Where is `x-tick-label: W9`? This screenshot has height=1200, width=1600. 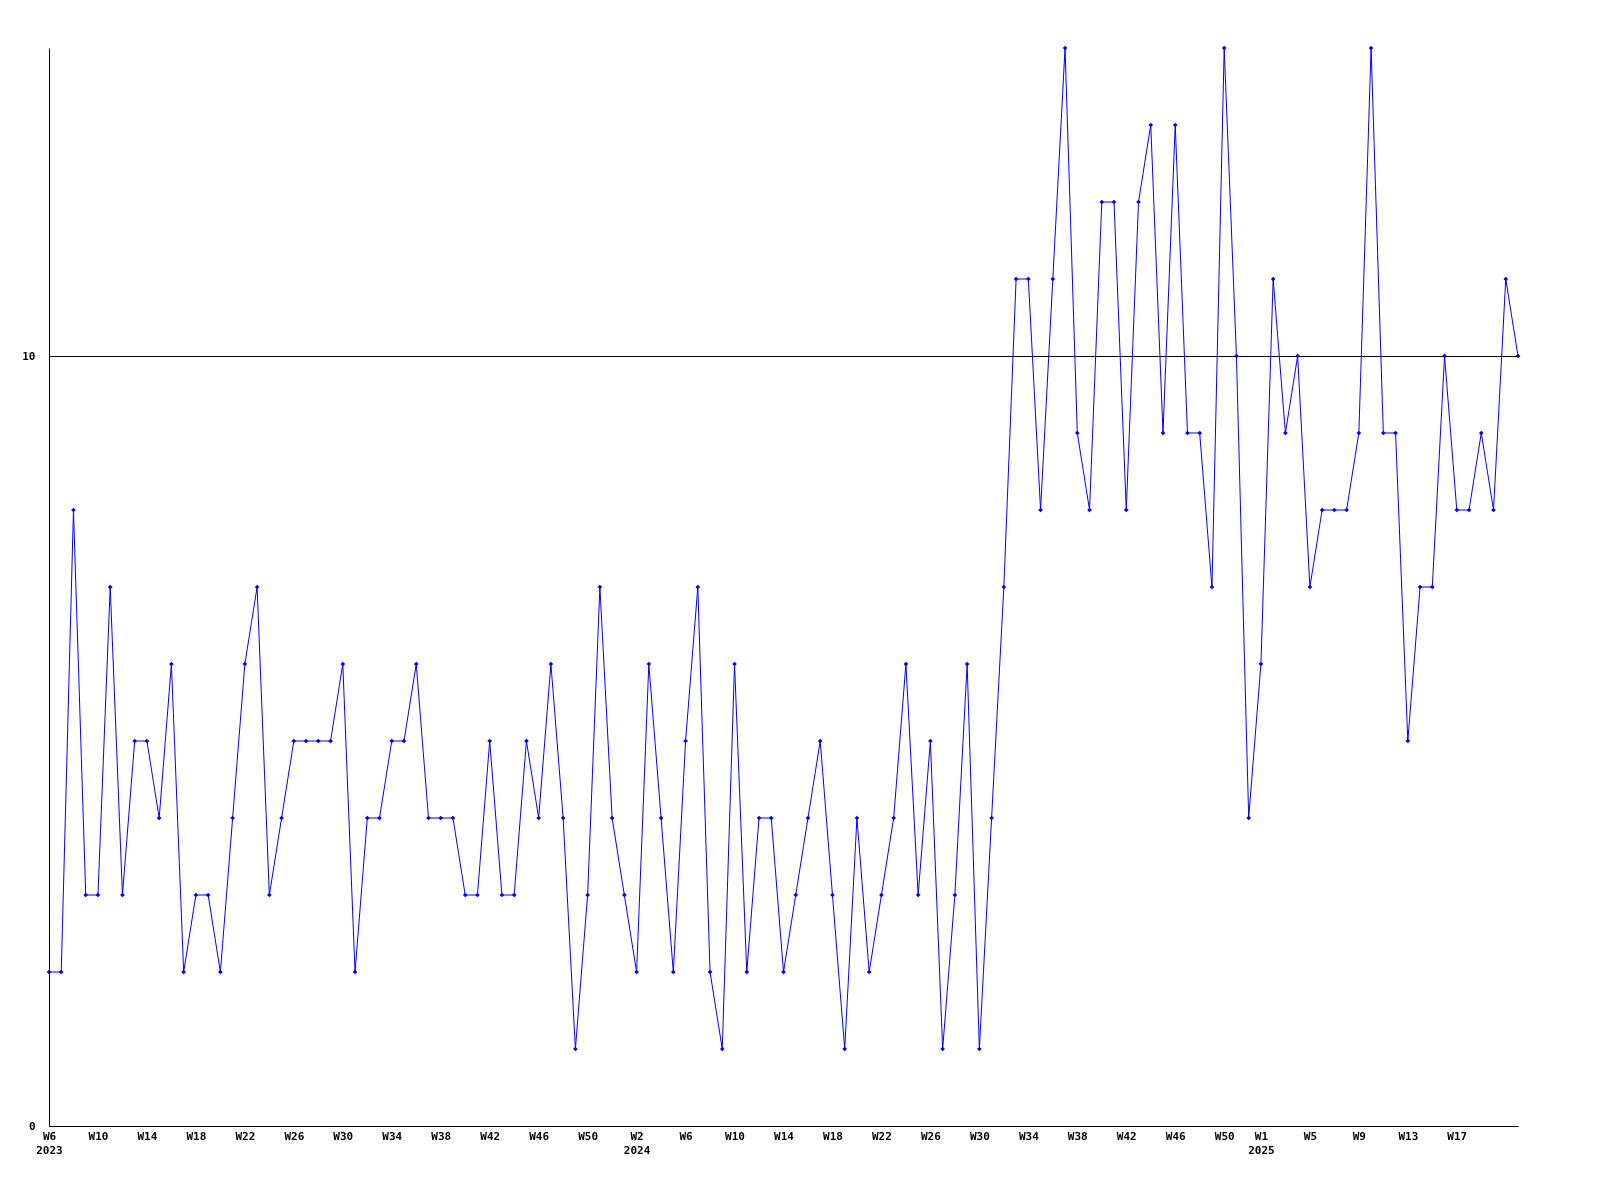 x-tick-label: W9 is located at coordinates (1359, 1136).